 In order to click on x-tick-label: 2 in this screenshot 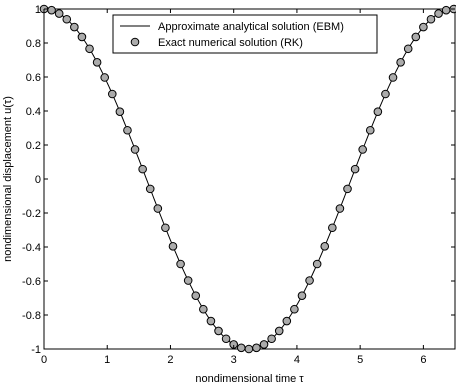, I will do `click(170, 360)`.